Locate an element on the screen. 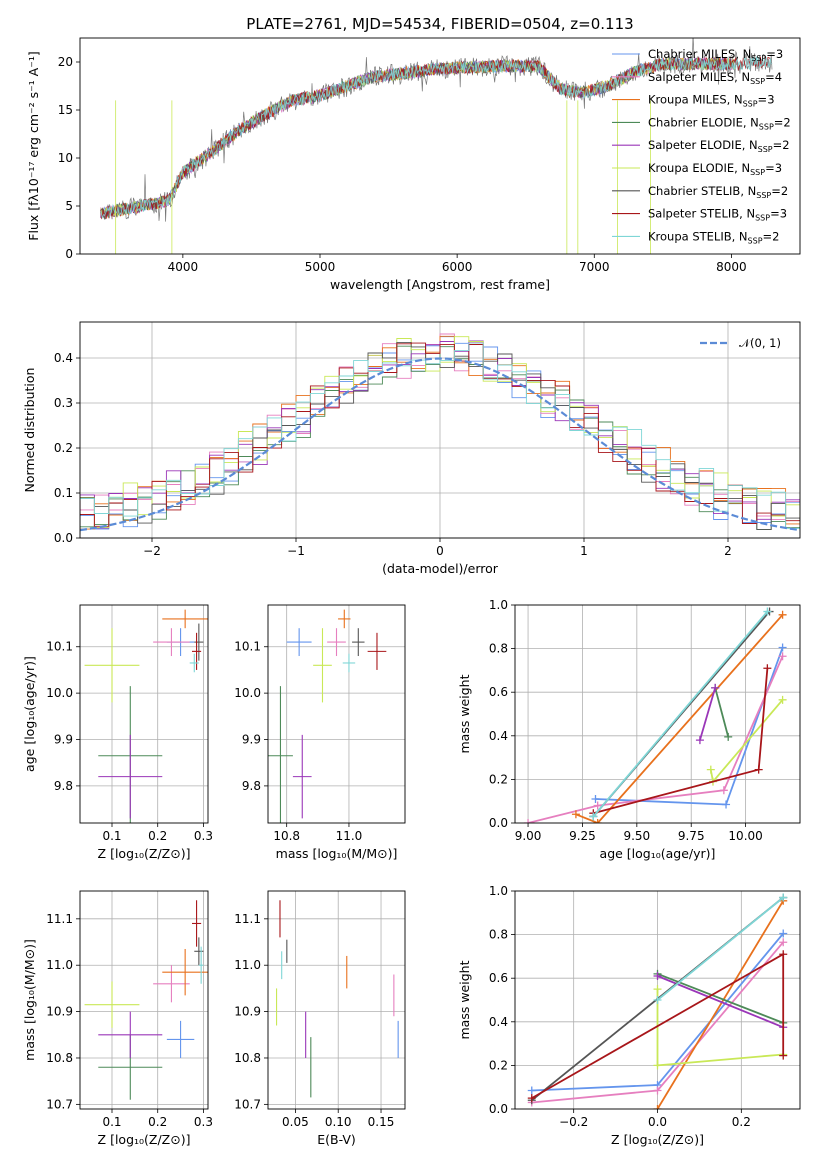 This screenshot has width=819, height=1170. x-tick-label: 0.10 is located at coordinates (338, 1122).